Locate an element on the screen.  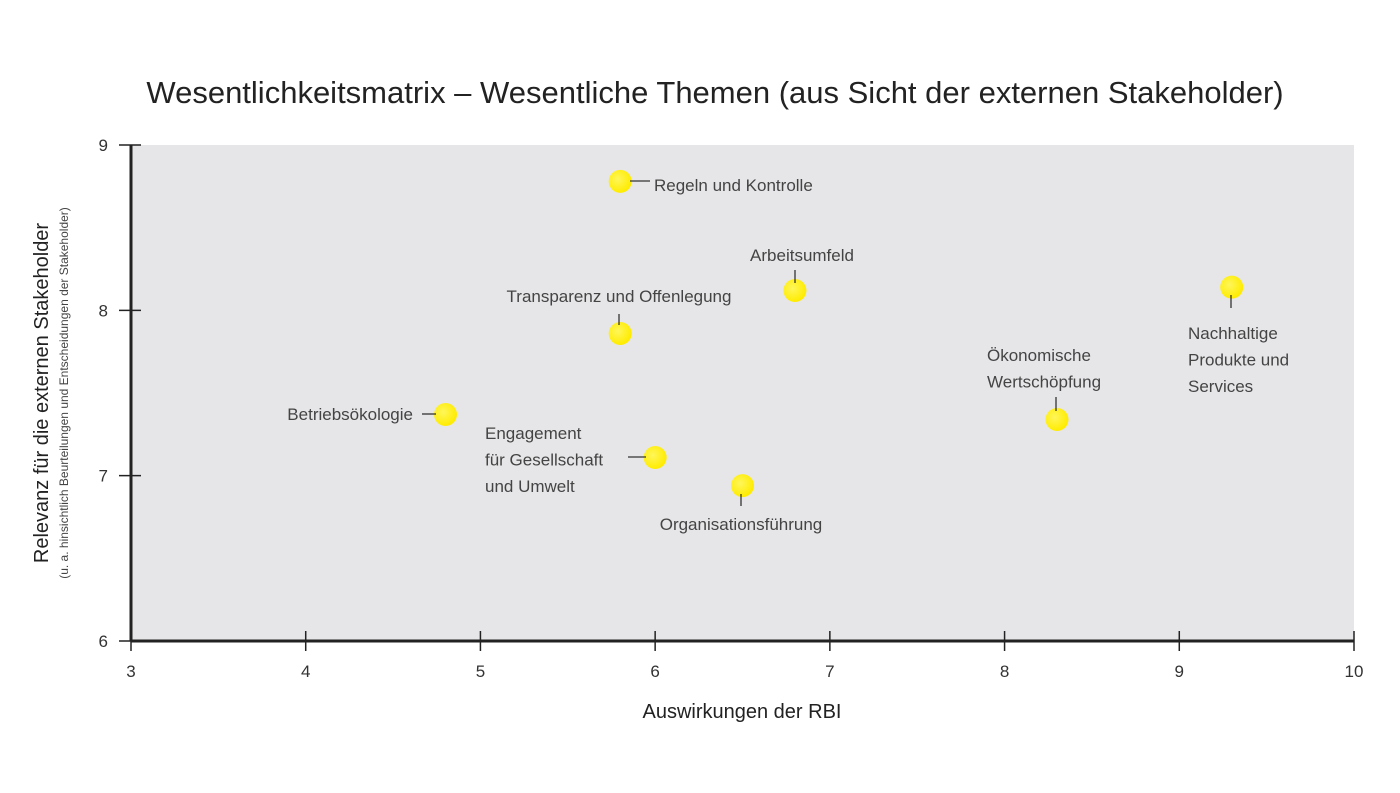
point-label: Regeln und Kontrolle is located at coordinates (733, 185).